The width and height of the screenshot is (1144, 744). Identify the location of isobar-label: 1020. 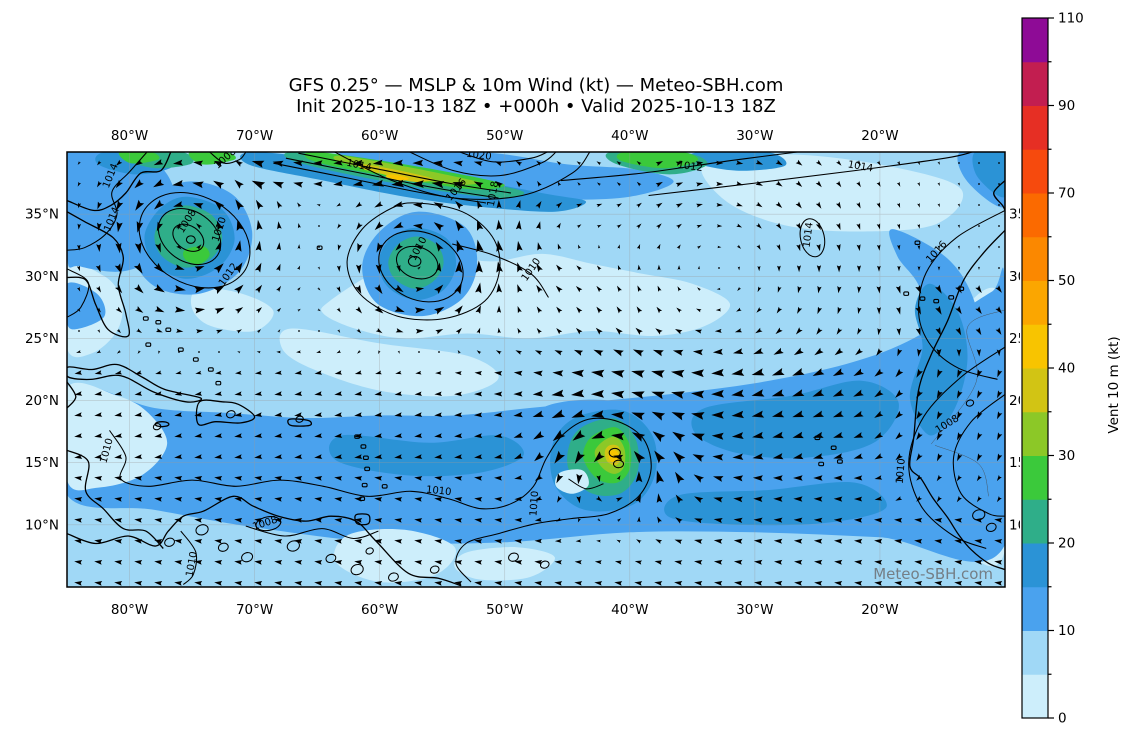
(479, 156).